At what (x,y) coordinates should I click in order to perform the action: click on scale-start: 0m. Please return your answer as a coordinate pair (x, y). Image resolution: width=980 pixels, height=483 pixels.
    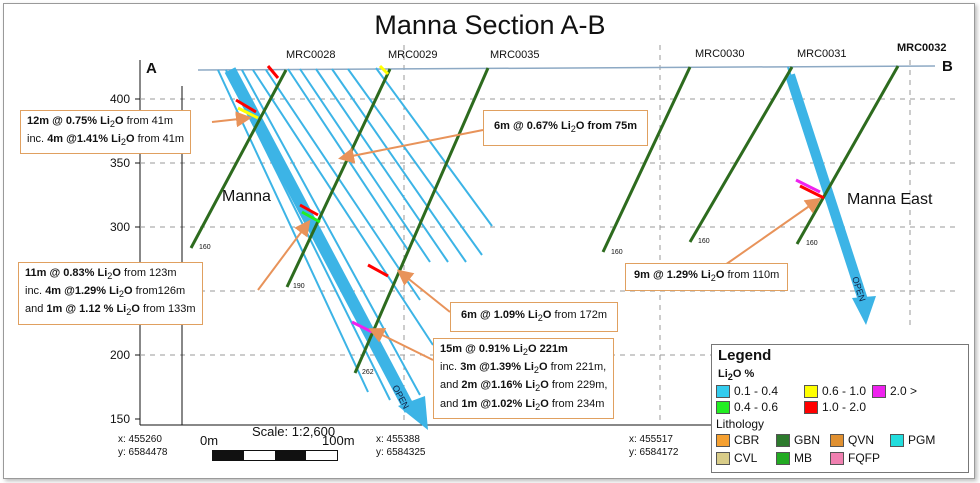
    Looking at the image, I should click on (209, 440).